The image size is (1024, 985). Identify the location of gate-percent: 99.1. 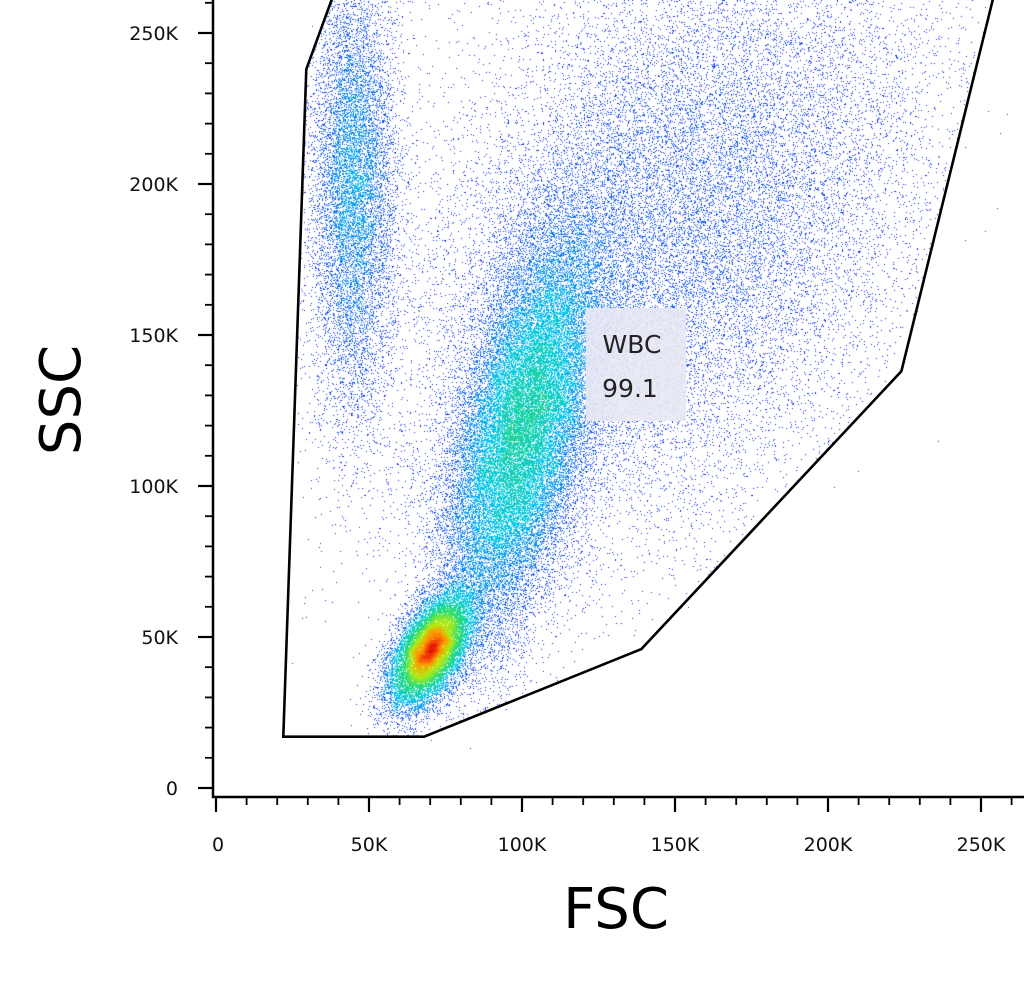
(630, 388).